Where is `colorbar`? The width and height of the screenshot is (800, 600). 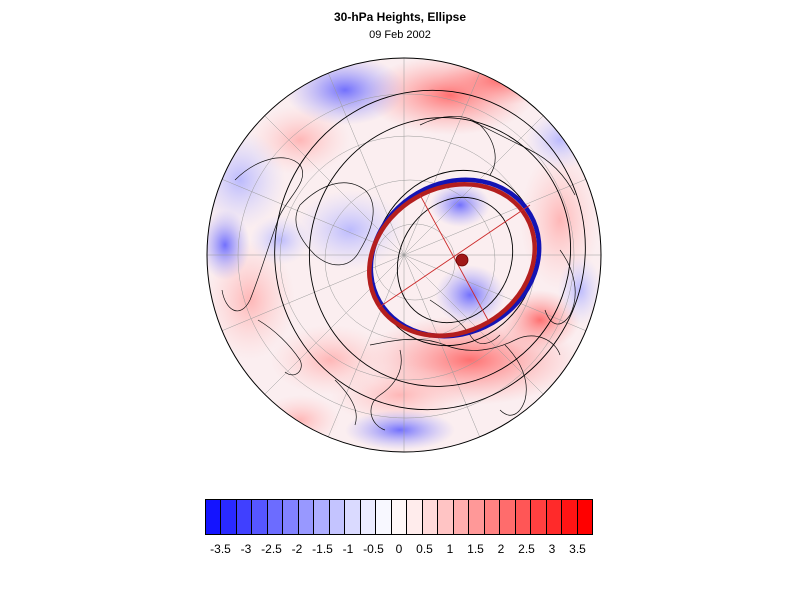 colorbar is located at coordinates (399, 517).